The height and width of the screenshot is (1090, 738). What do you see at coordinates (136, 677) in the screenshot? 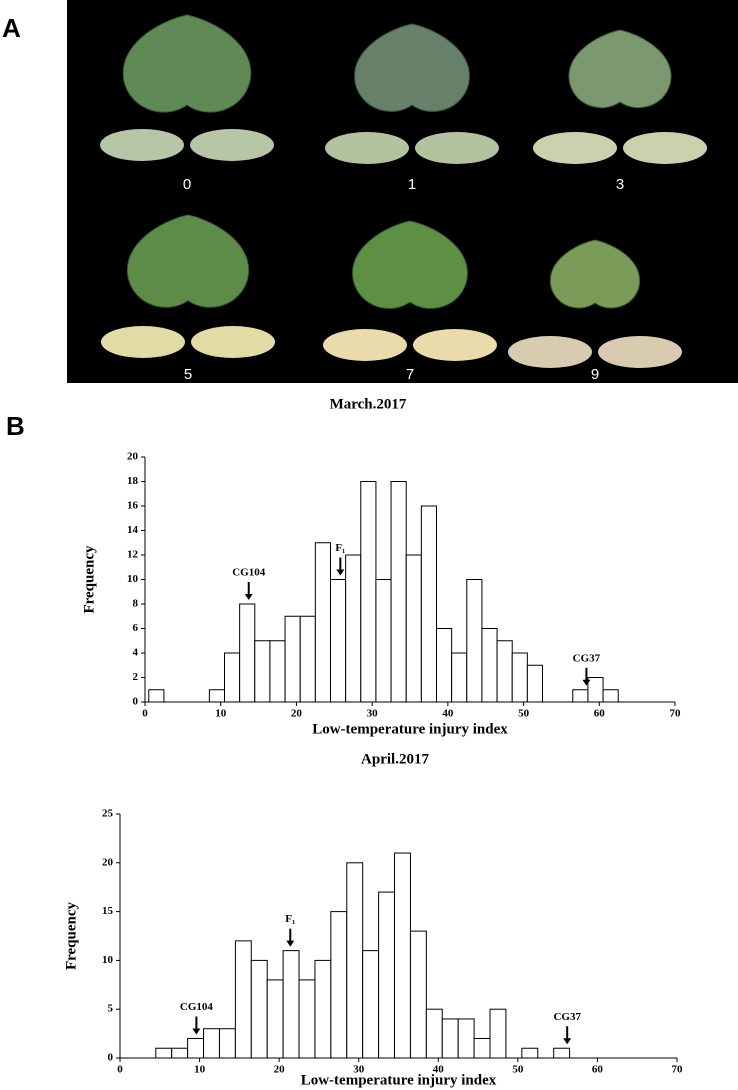
I see `y-tick-label: 2` at bounding box center [136, 677].